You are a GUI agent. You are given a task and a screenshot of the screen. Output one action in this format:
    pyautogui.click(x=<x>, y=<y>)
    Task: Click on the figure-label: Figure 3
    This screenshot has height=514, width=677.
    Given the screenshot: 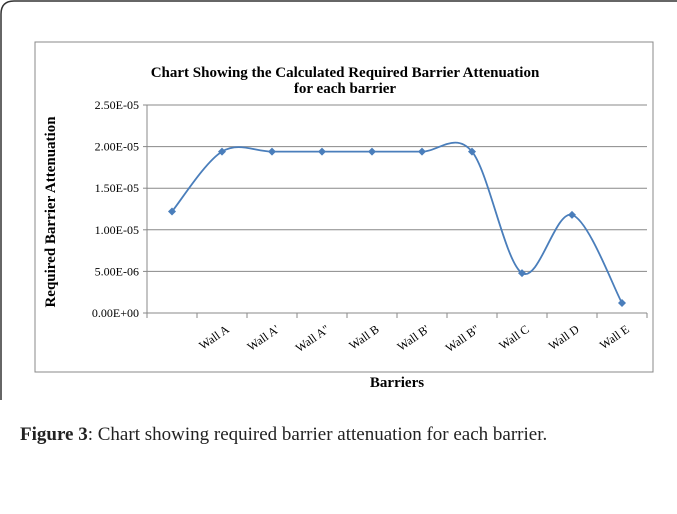 What is the action you would take?
    pyautogui.click(x=54, y=434)
    